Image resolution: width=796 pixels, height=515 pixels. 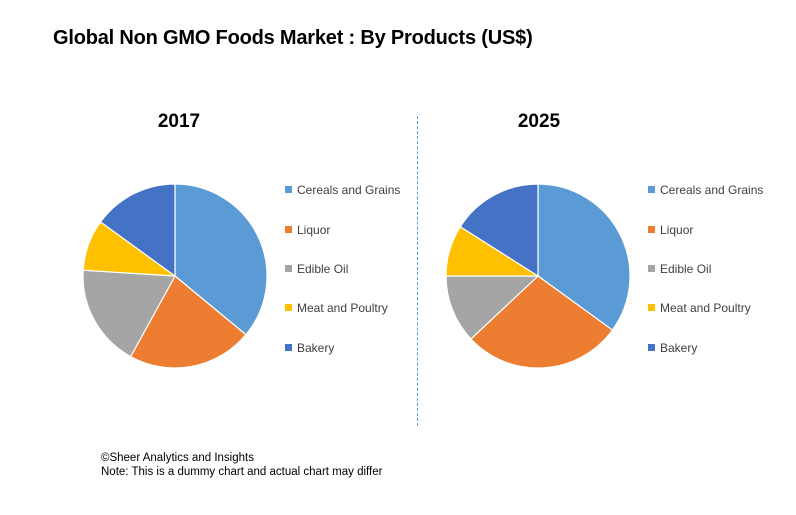 I want to click on pie-slice-2017-edible-oil, so click(x=129, y=313).